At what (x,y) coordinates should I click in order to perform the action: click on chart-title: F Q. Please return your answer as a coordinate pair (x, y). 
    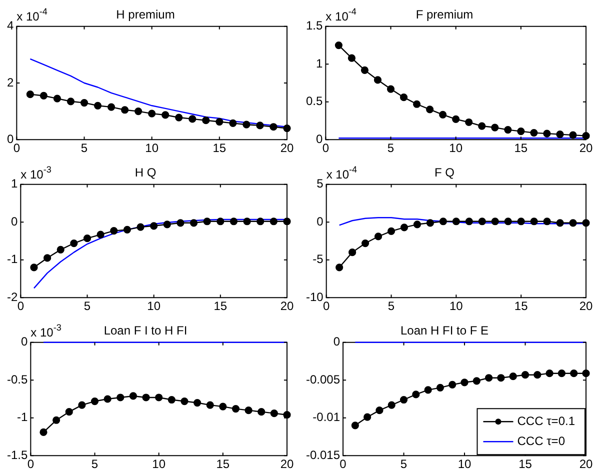
    Looking at the image, I should click on (444, 173).